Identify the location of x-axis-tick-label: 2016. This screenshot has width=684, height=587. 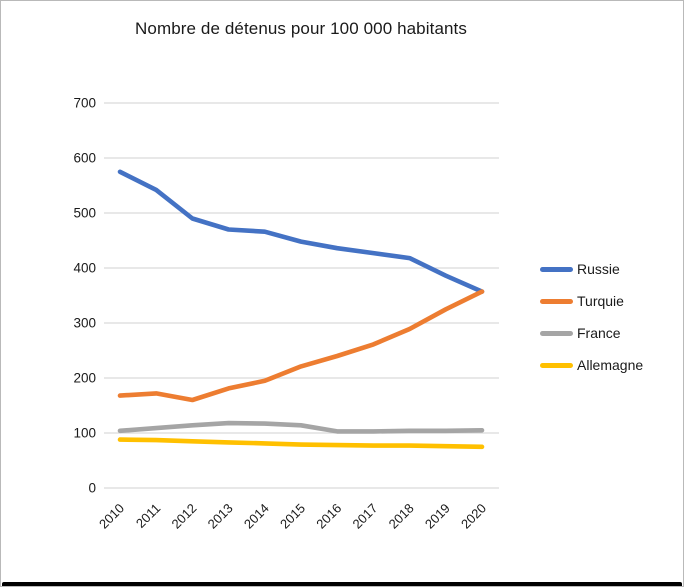
(328, 516).